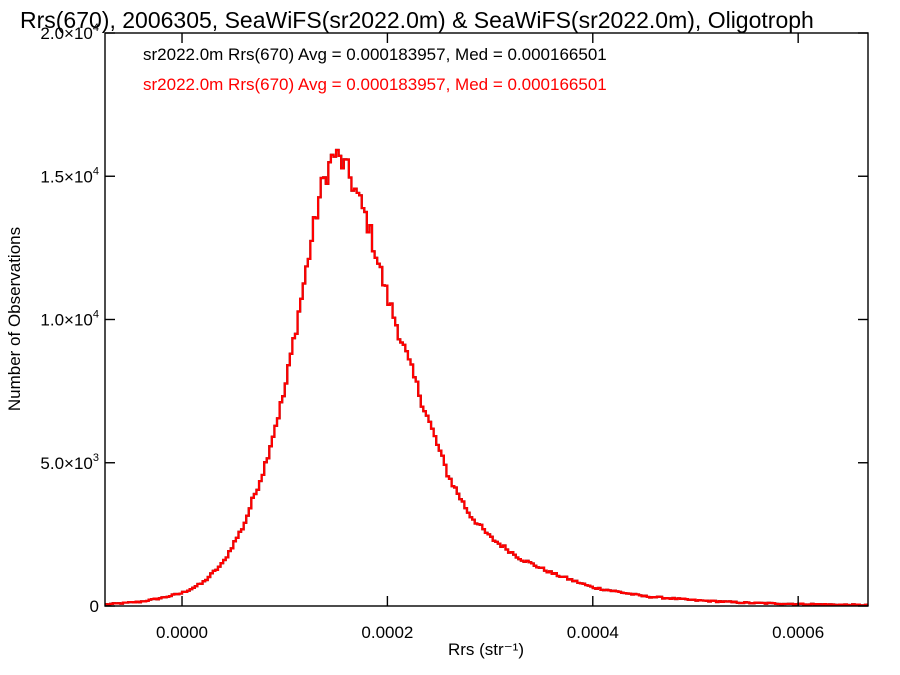 The image size is (900, 675). I want to click on y-tick-label: 2.0×10⁴, so click(69, 32).